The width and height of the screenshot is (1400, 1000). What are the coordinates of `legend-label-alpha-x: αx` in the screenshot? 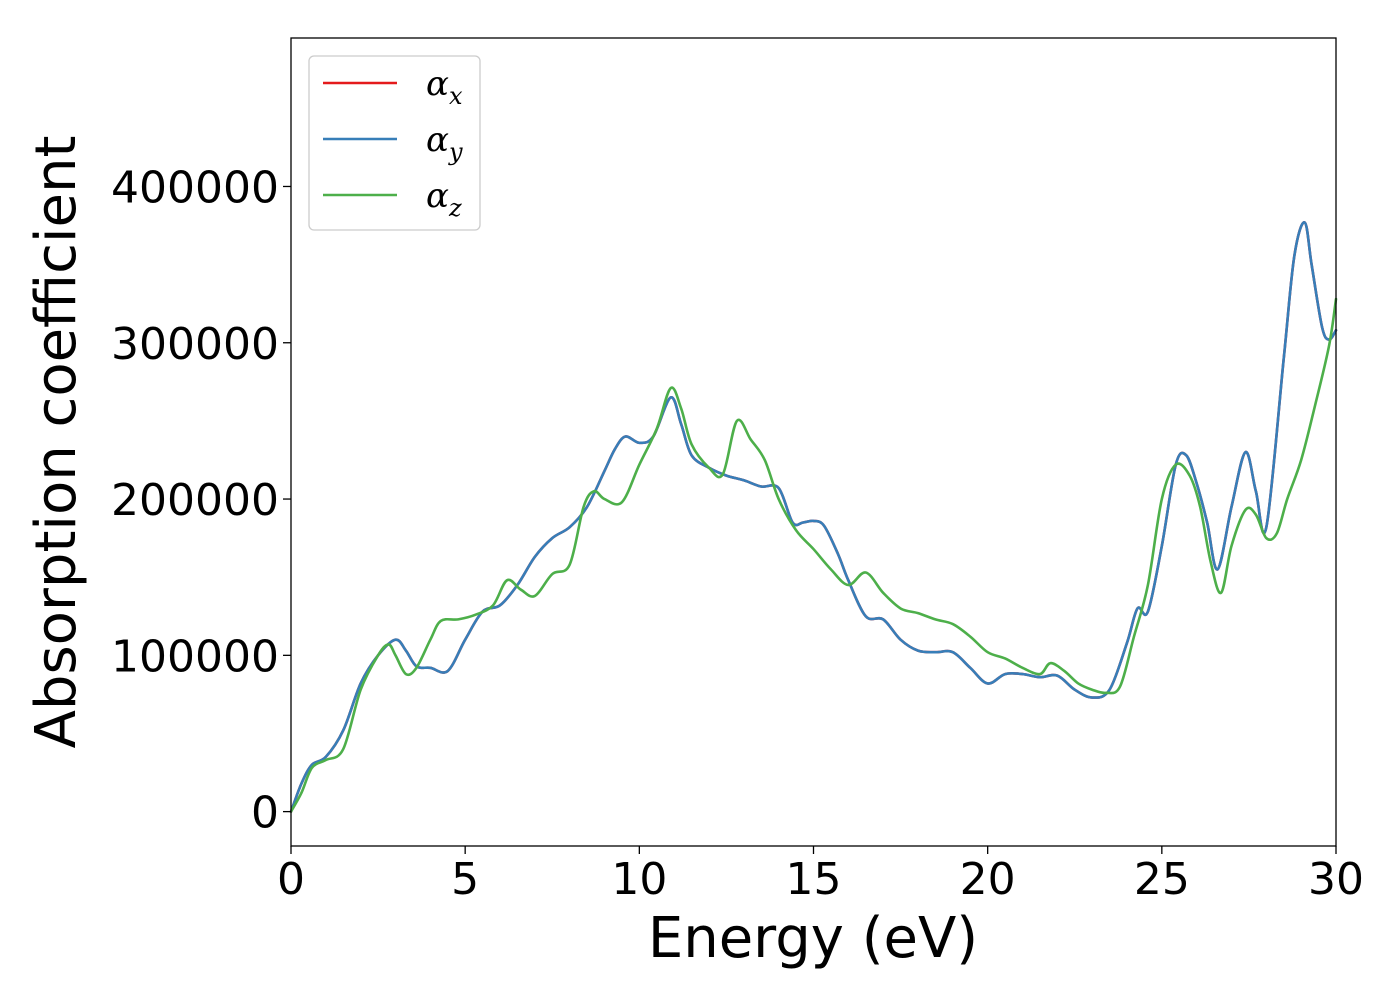 It's located at (444, 87).